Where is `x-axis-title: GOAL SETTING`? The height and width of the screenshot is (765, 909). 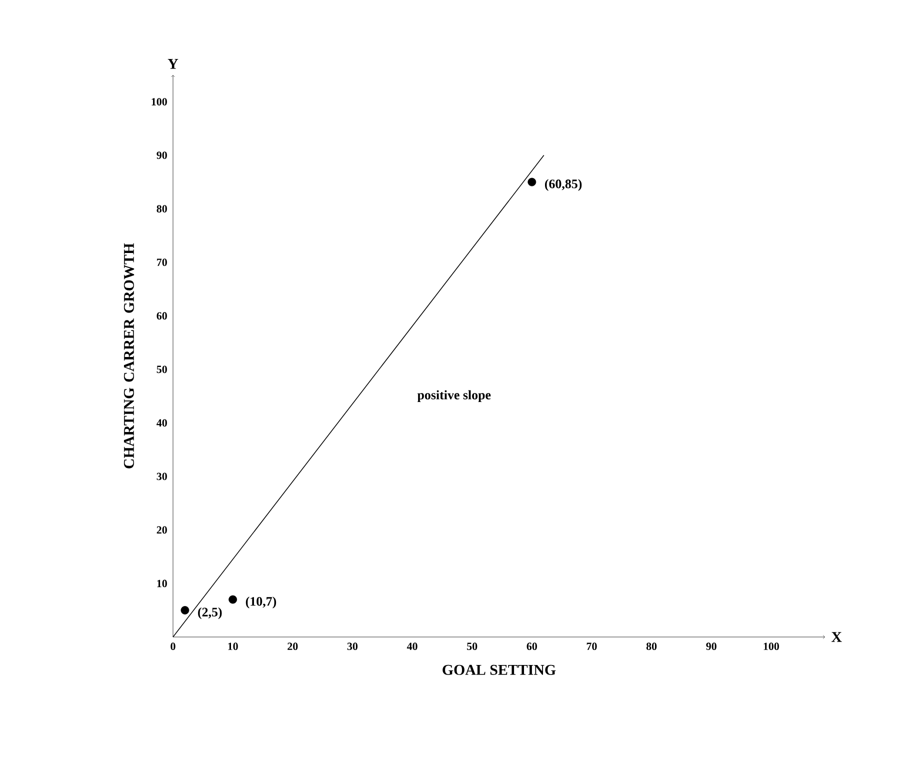
x-axis-title: GOAL SETTING is located at coordinates (499, 669).